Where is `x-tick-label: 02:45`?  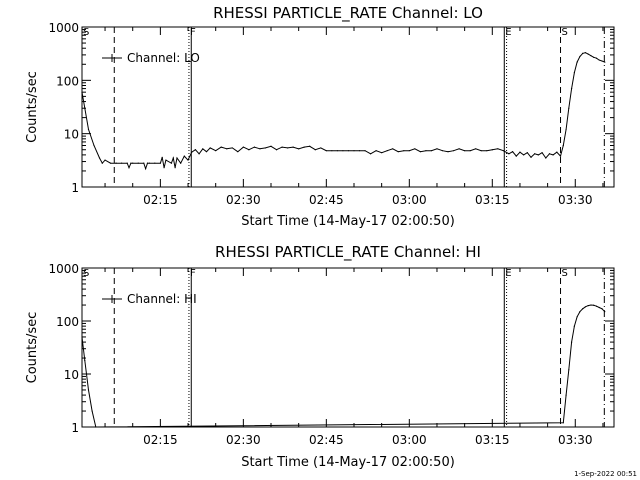 x-tick-label: 02:45 is located at coordinates (326, 200).